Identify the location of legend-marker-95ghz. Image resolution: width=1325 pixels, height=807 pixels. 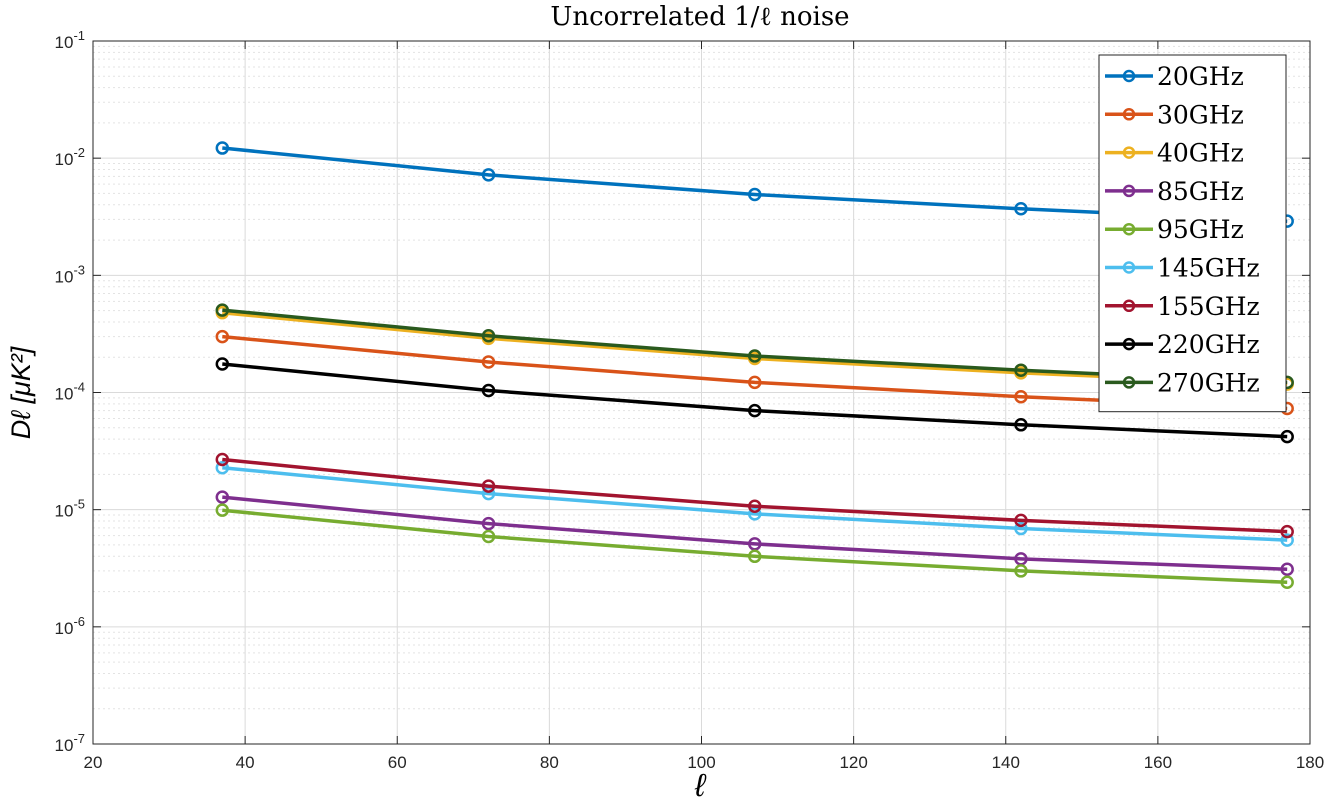
(1129, 229).